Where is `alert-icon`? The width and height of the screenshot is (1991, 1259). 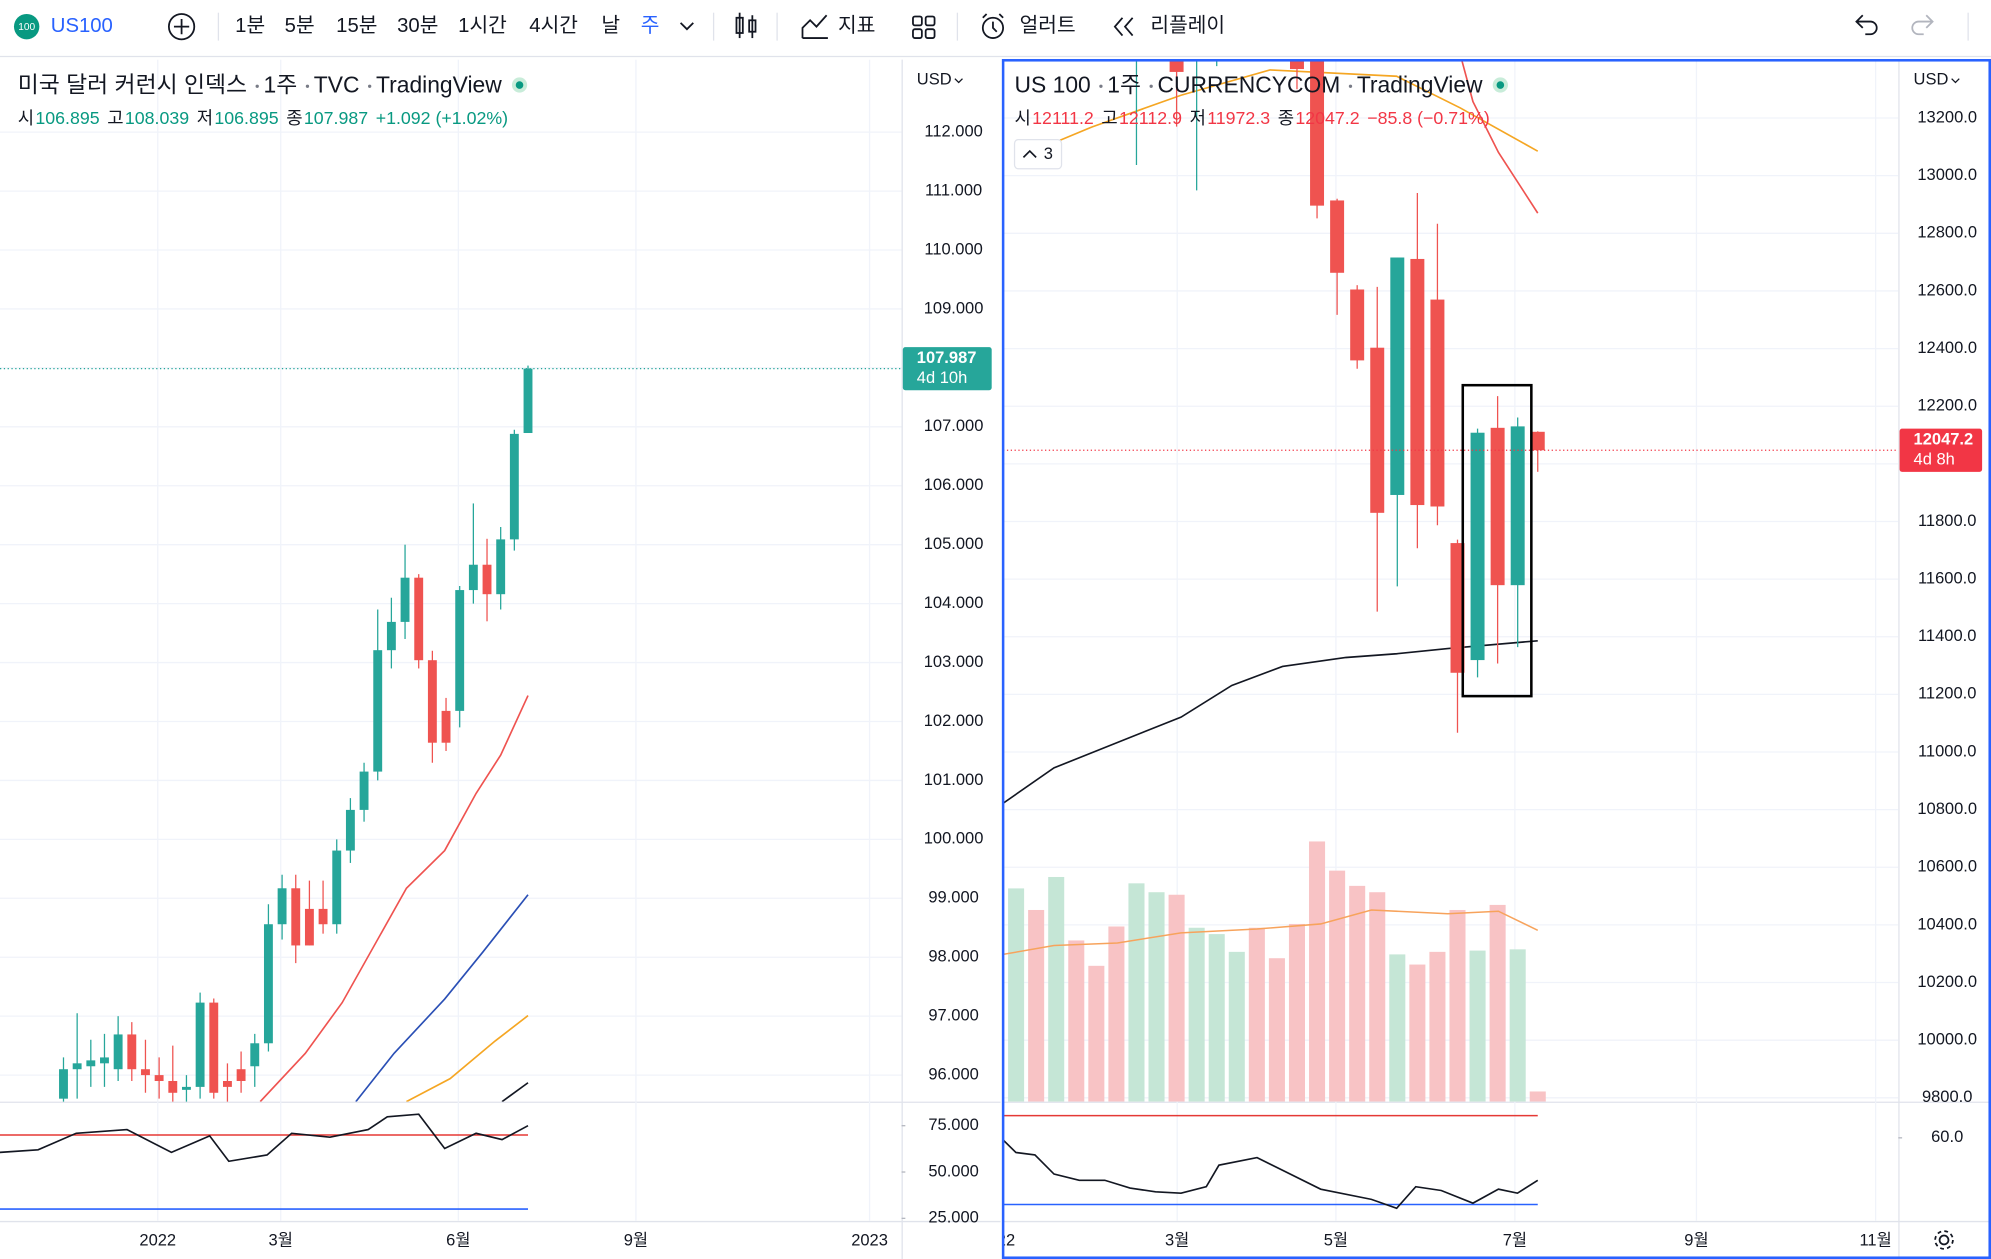
alert-icon is located at coordinates (993, 26).